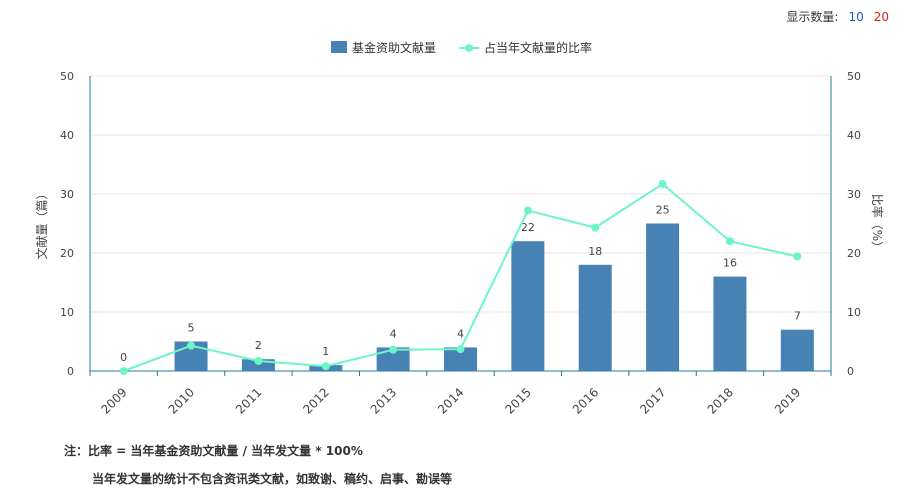  I want to click on x-tick-label: 2016, so click(585, 400).